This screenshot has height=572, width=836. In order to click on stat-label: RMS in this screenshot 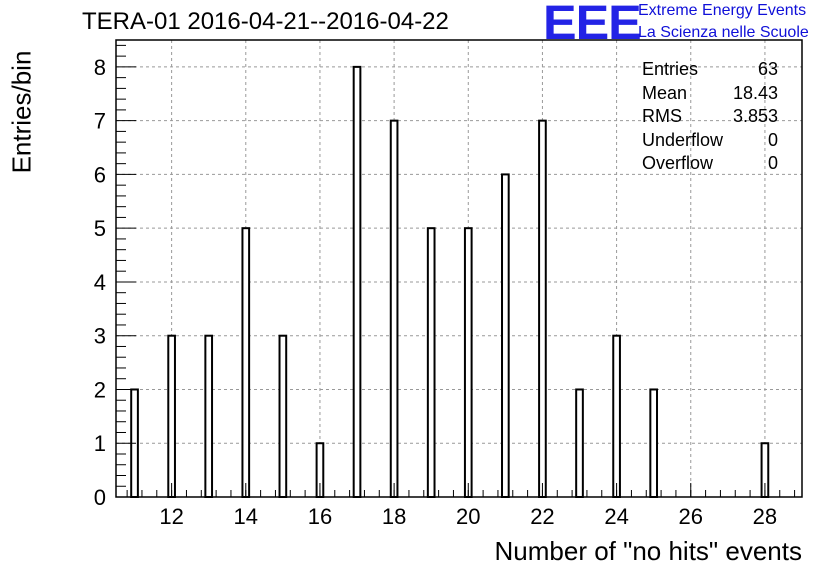, I will do `click(662, 116)`.